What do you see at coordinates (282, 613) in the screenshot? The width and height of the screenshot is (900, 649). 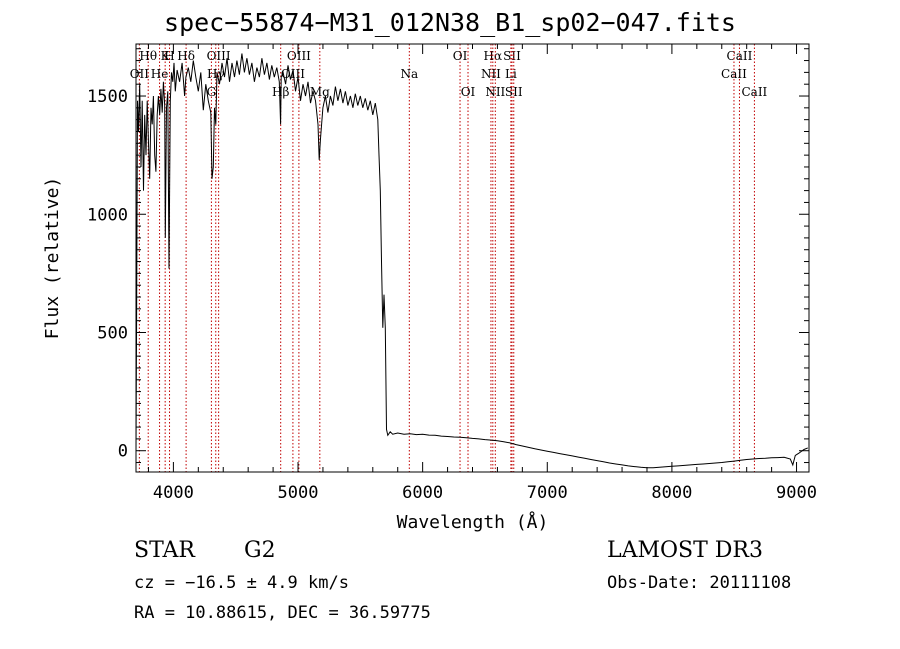 I see `coordinates-label: RA = 10.88615, DEC = 36.59775` at bounding box center [282, 613].